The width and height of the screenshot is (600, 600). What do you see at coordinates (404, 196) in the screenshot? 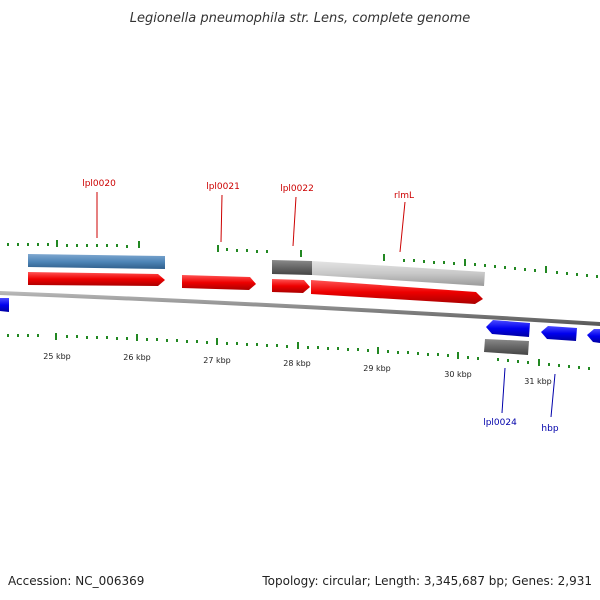
I see `gene-label-rlmL: rlmL` at bounding box center [404, 196].